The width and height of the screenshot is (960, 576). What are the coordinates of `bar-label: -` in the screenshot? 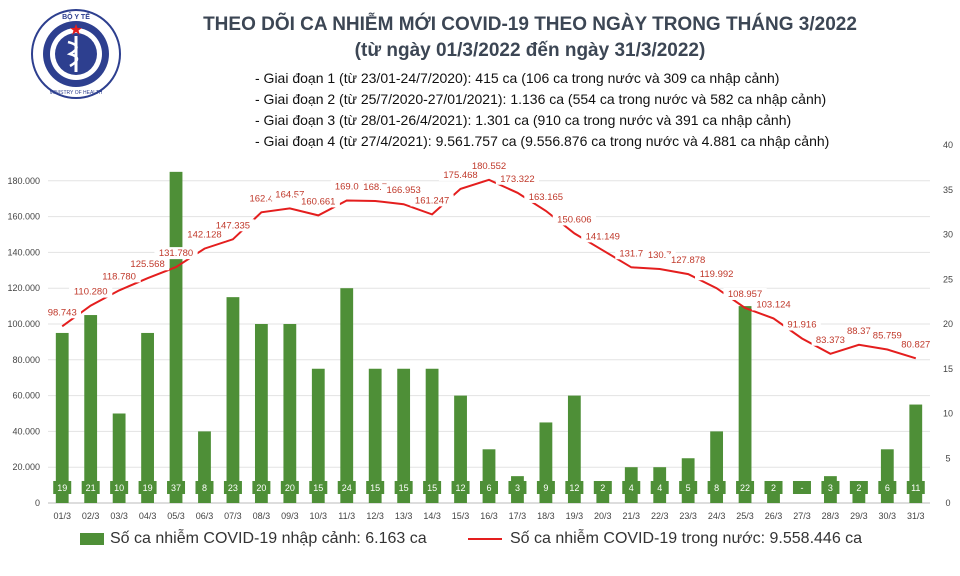 It's located at (801, 488).